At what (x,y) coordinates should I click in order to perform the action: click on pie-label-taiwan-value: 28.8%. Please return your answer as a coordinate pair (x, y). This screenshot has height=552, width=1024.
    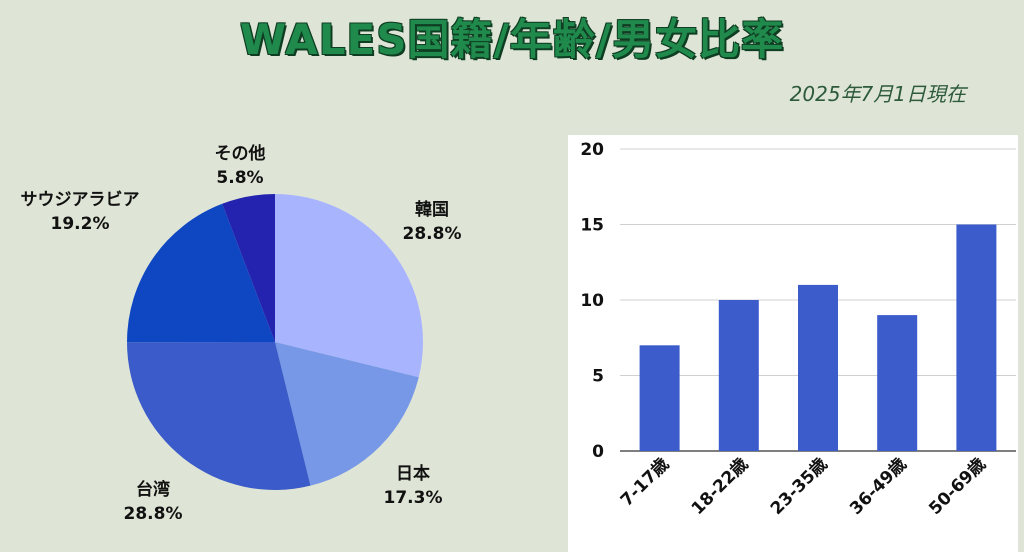
    Looking at the image, I should click on (153, 514).